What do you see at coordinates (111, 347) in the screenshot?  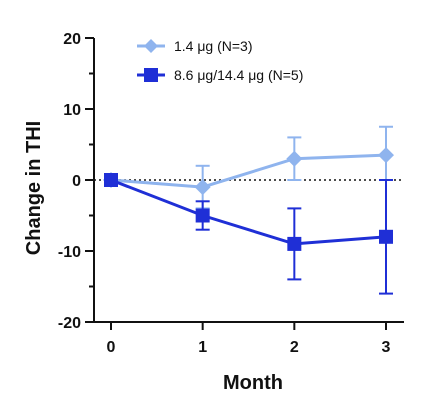 I see `x-tick-label: 0` at bounding box center [111, 347].